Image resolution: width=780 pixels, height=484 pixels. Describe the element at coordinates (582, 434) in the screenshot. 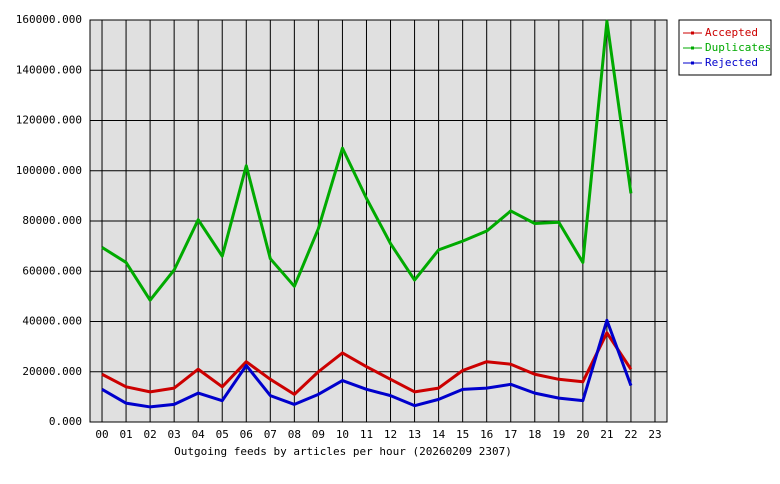

I see `x-tick-label: 20` at that location.